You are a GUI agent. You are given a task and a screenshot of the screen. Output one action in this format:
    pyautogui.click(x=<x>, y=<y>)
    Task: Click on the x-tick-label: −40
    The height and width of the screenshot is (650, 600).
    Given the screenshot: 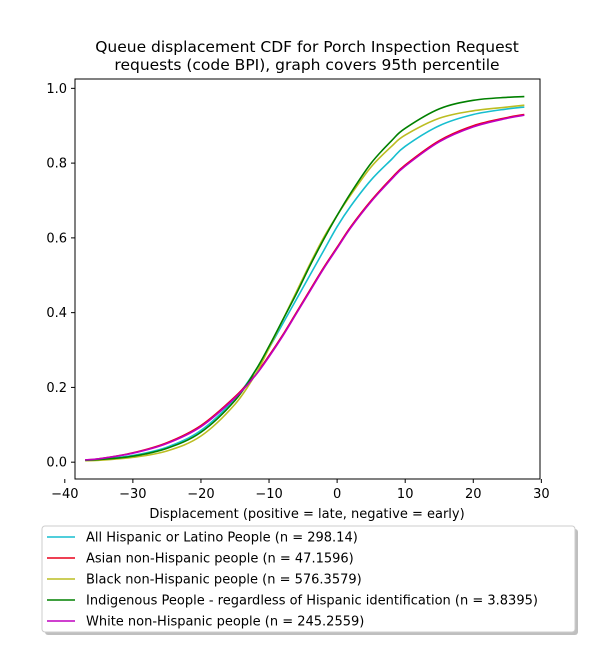 What is the action you would take?
    pyautogui.click(x=64, y=494)
    